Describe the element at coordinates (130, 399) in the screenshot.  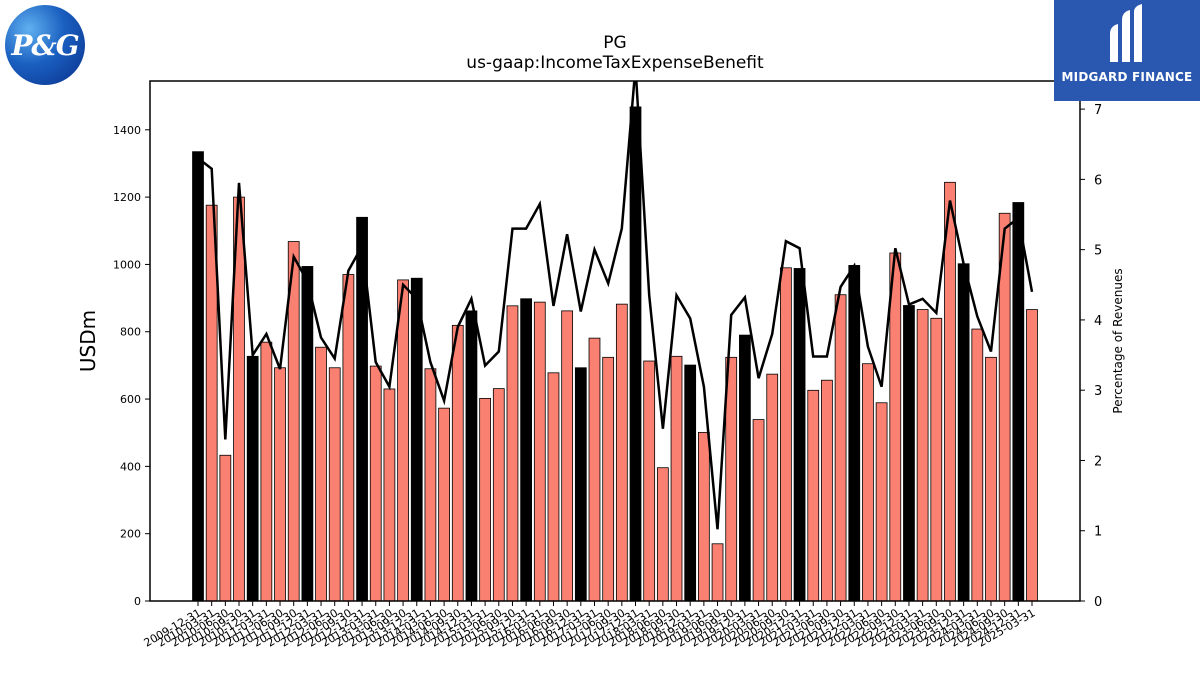
I see `y-tick-label: 600` at that location.